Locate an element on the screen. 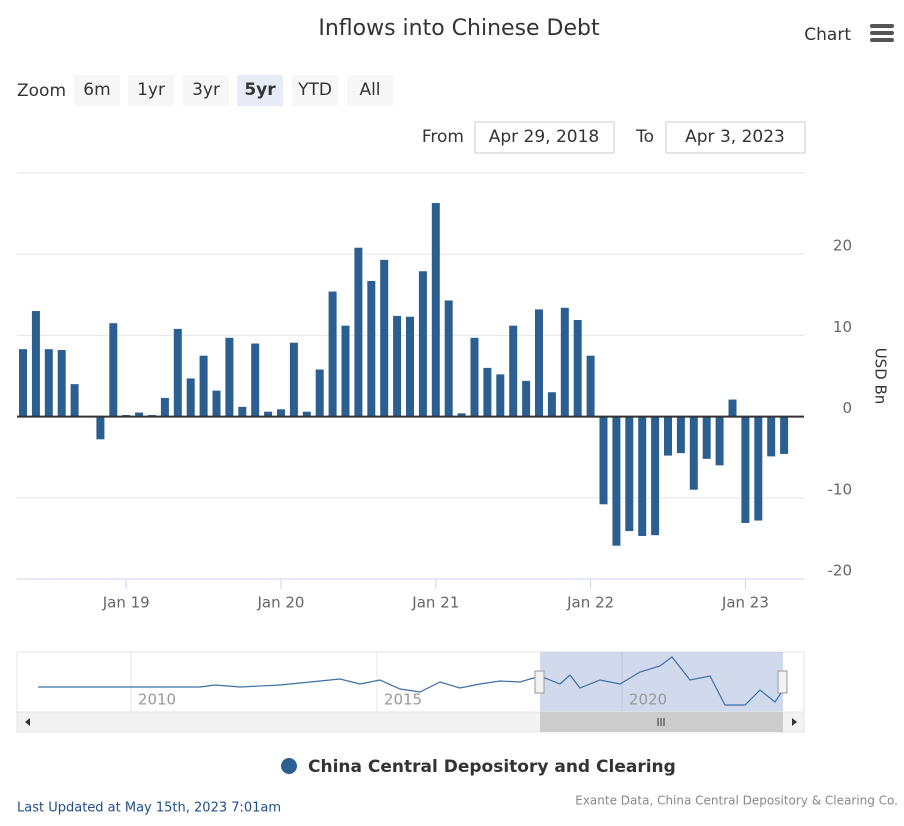 Image resolution: width=904 pixels, height=826 pixels. to-value: Apr 3, 2023 is located at coordinates (735, 137).